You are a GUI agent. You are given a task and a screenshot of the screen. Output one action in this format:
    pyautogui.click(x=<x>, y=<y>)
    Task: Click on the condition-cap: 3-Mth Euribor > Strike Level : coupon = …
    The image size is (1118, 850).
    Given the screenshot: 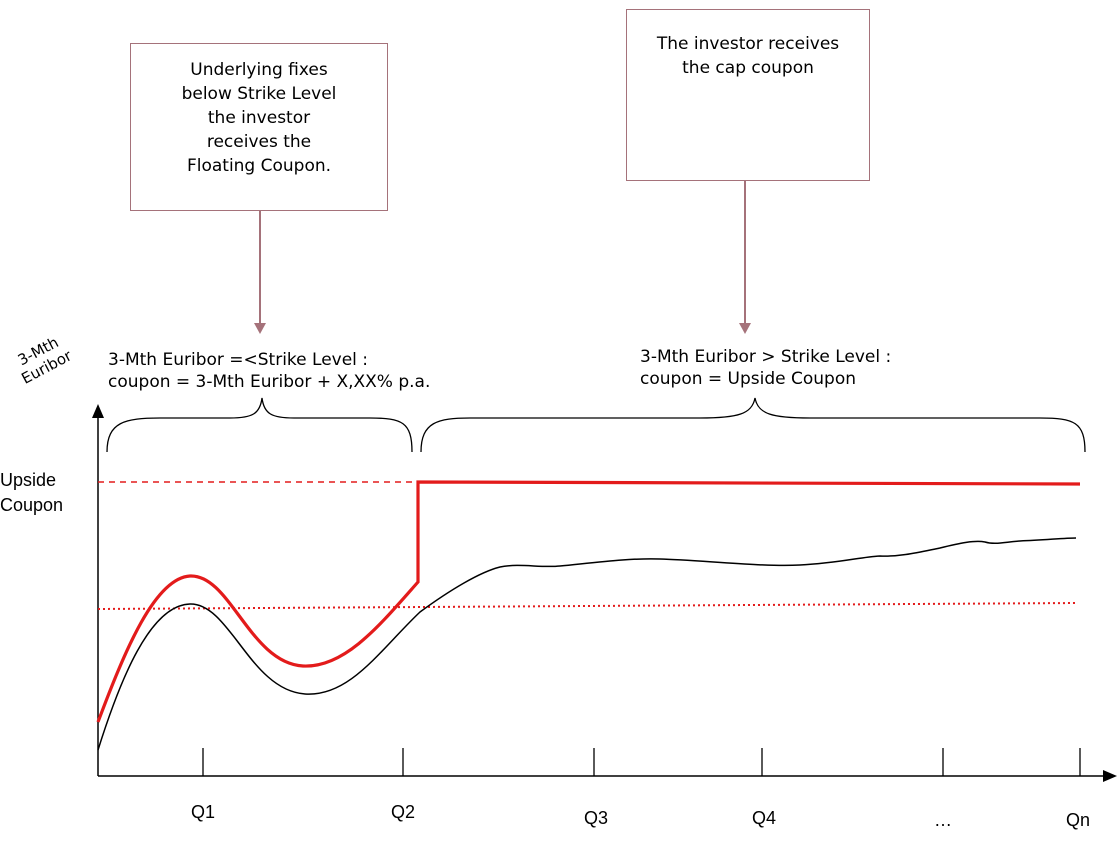 What is the action you would take?
    pyautogui.click(x=765, y=368)
    